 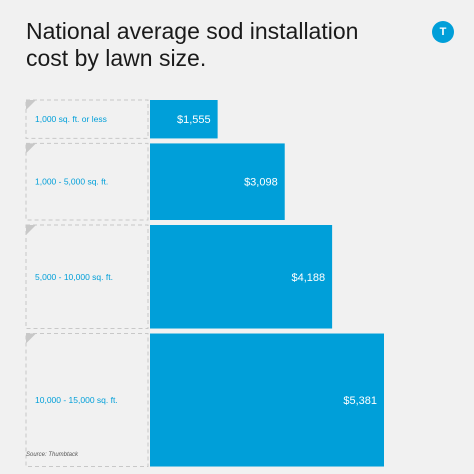 I want to click on bar-value-label: $5,381, so click(x=360, y=401).